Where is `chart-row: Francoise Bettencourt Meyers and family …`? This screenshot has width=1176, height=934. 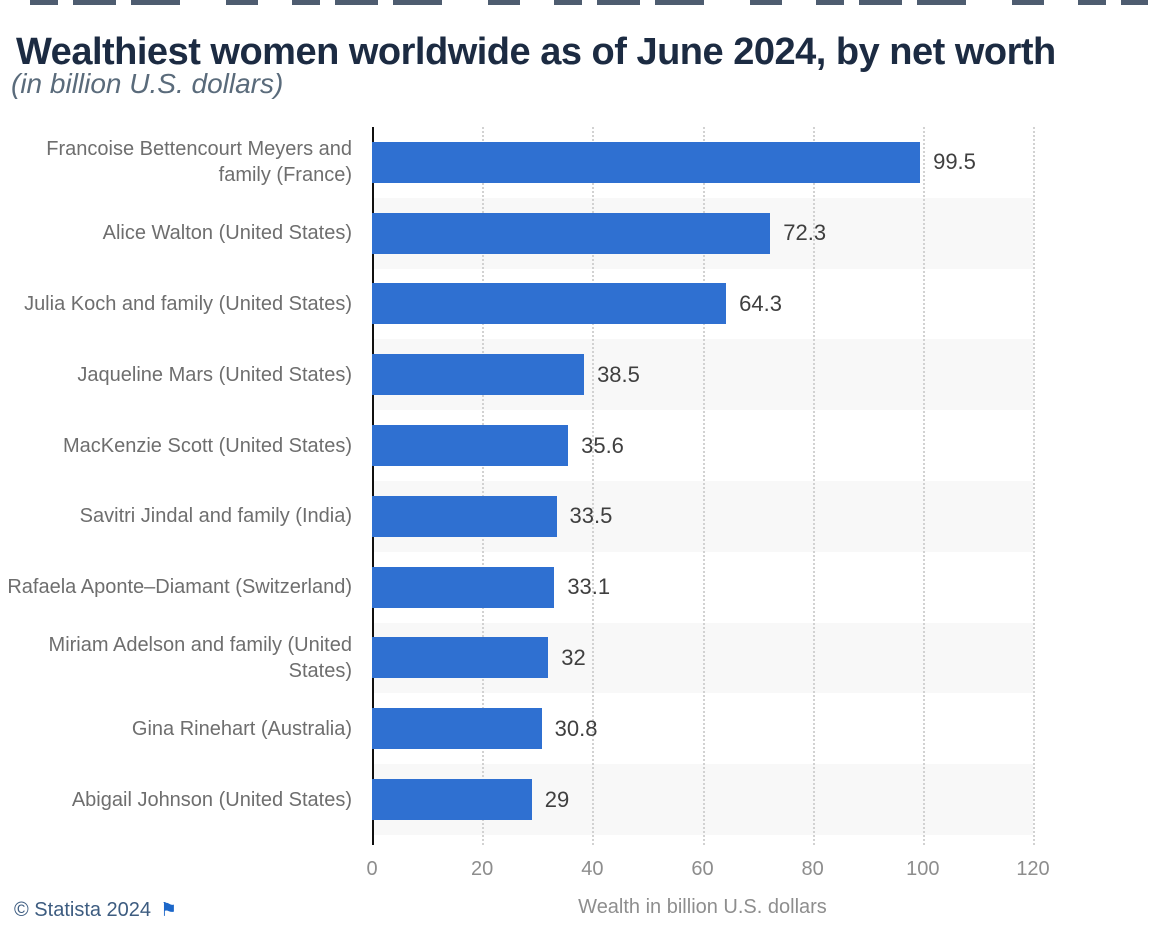 chart-row: Francoise Bettencourt Meyers and family … is located at coordinates (588, 162).